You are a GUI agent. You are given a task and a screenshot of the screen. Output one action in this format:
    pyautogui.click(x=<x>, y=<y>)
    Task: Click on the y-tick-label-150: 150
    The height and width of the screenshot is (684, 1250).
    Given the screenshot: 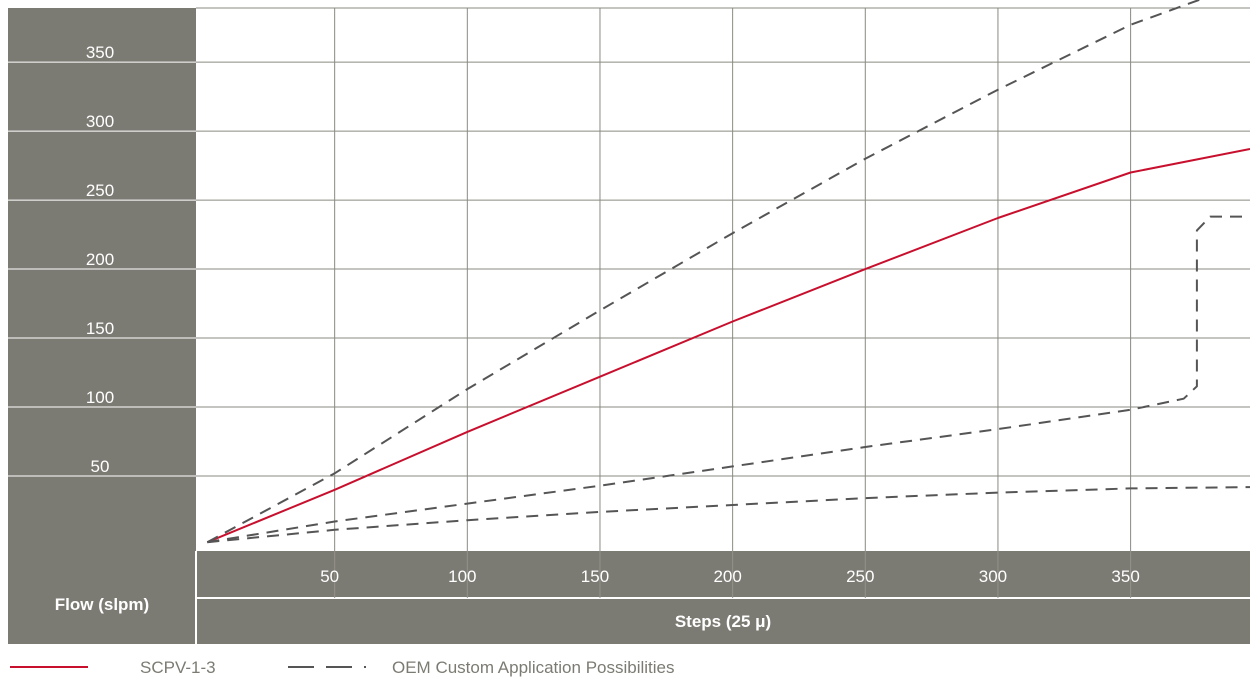 What is the action you would take?
    pyautogui.click(x=100, y=328)
    